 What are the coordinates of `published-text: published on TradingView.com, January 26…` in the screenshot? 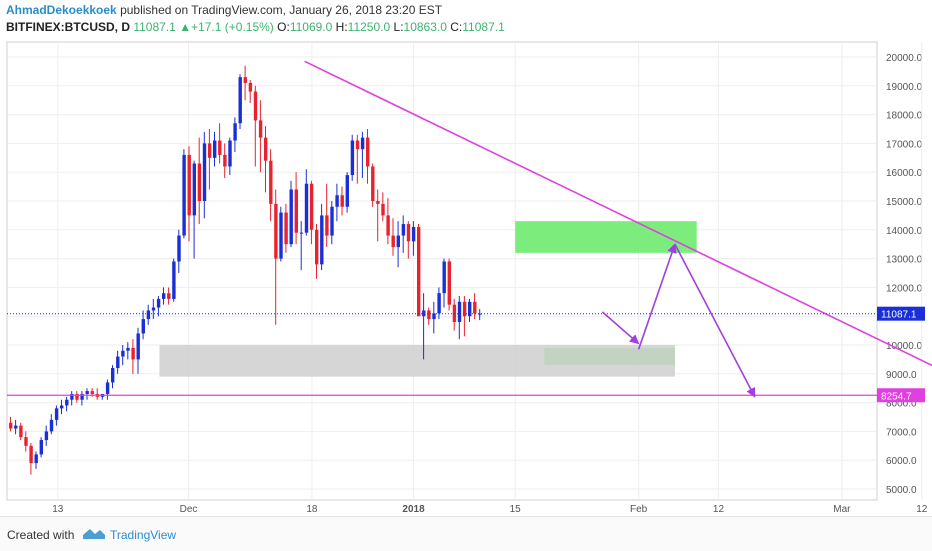 It's located at (281, 10).